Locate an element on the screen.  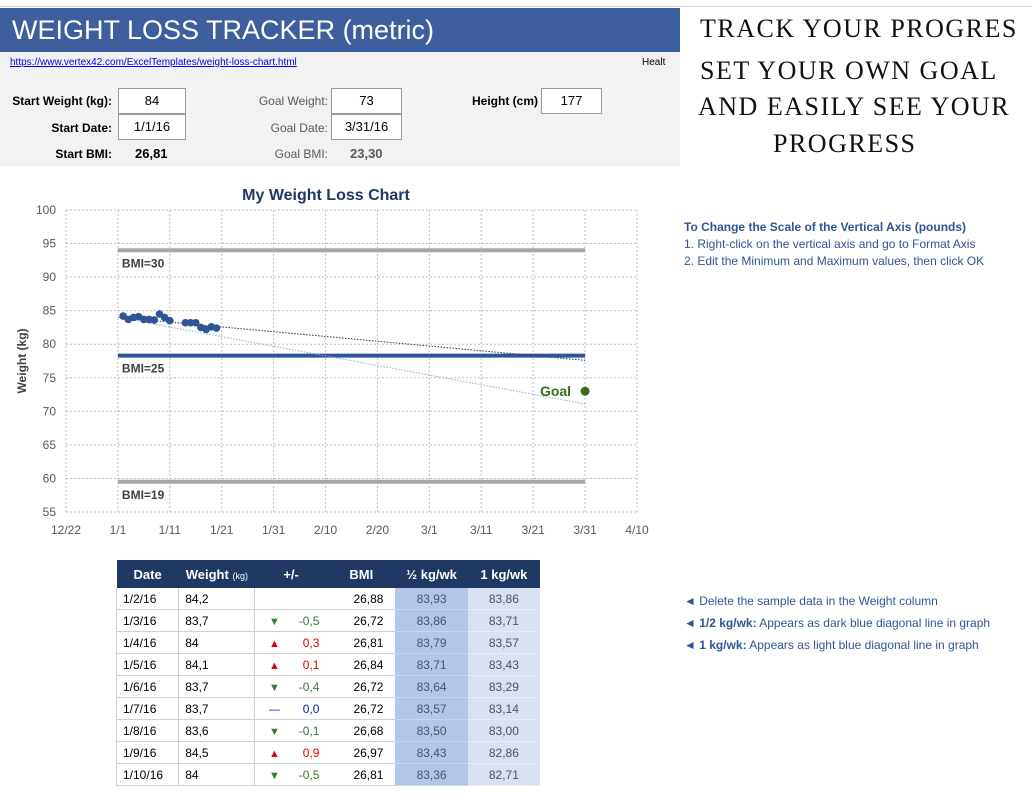
column-title: Weight is located at coordinates (207, 574).